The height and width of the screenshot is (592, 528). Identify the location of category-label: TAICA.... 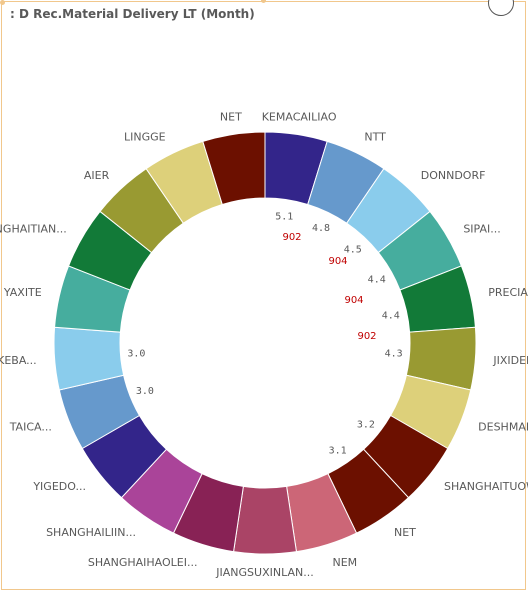
(30, 427).